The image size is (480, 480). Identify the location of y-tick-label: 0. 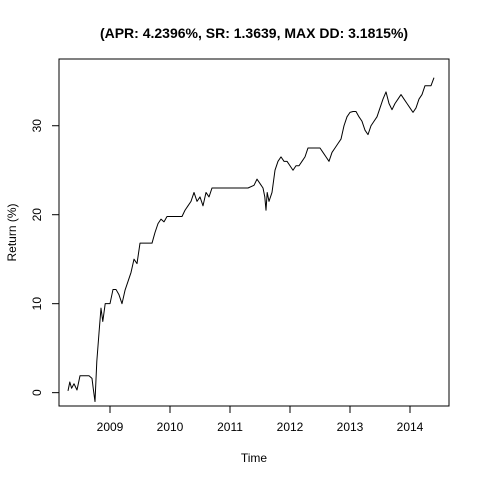
(37, 392).